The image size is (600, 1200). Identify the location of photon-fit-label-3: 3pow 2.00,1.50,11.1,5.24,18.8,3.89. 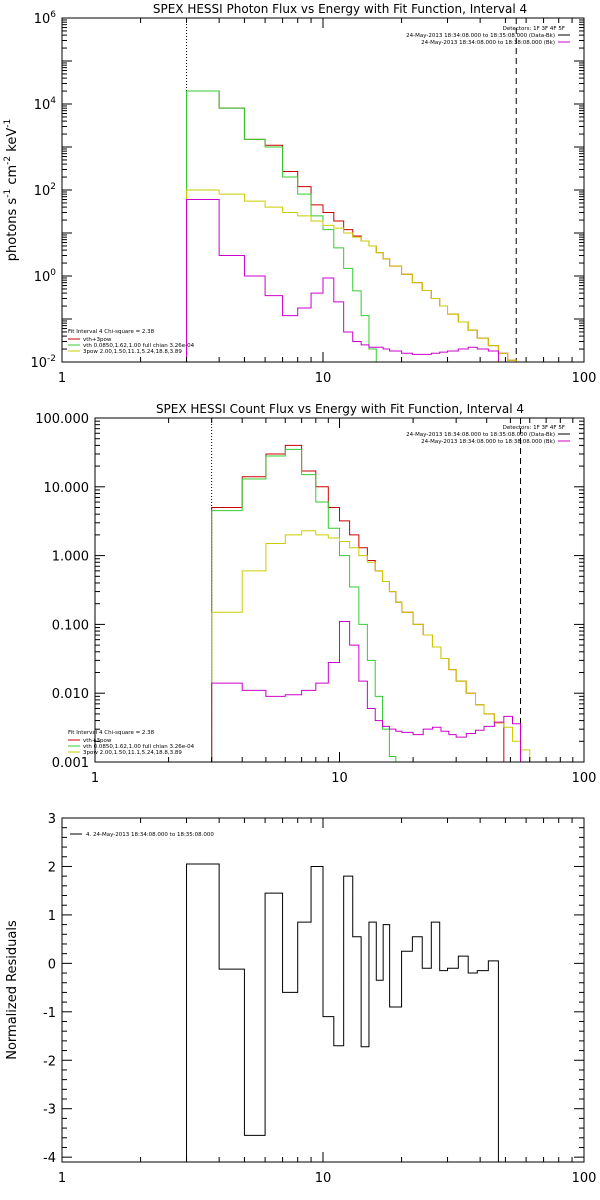
(132, 352).